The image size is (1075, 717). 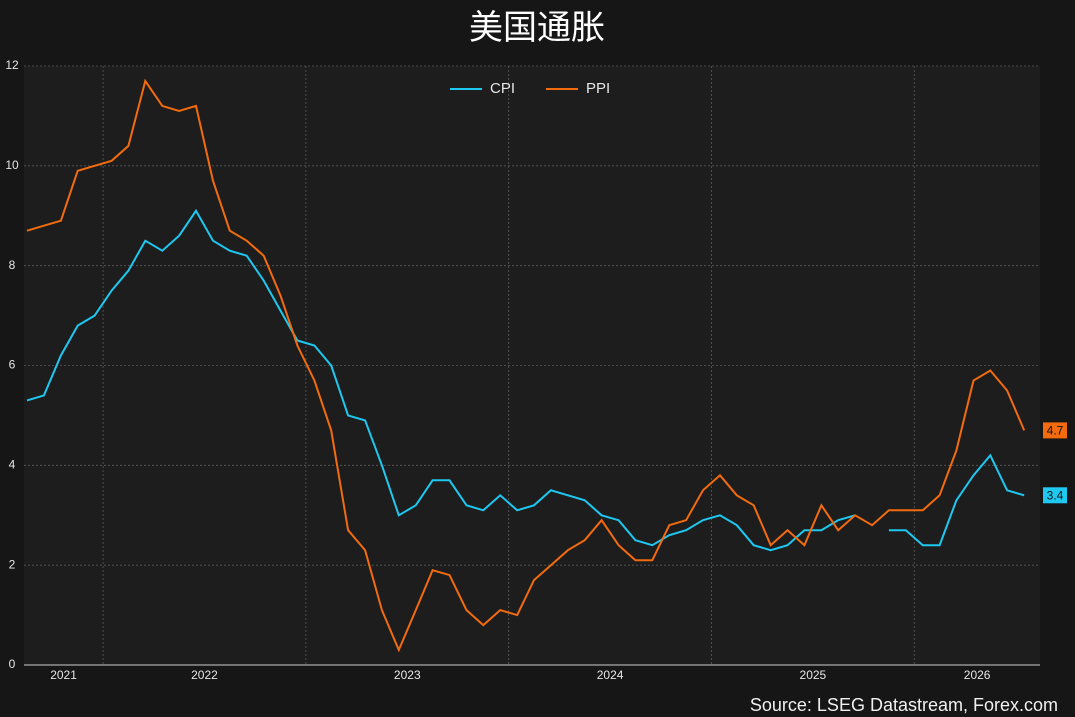 What do you see at coordinates (12, 664) in the screenshot?
I see `y-tick-label: 0` at bounding box center [12, 664].